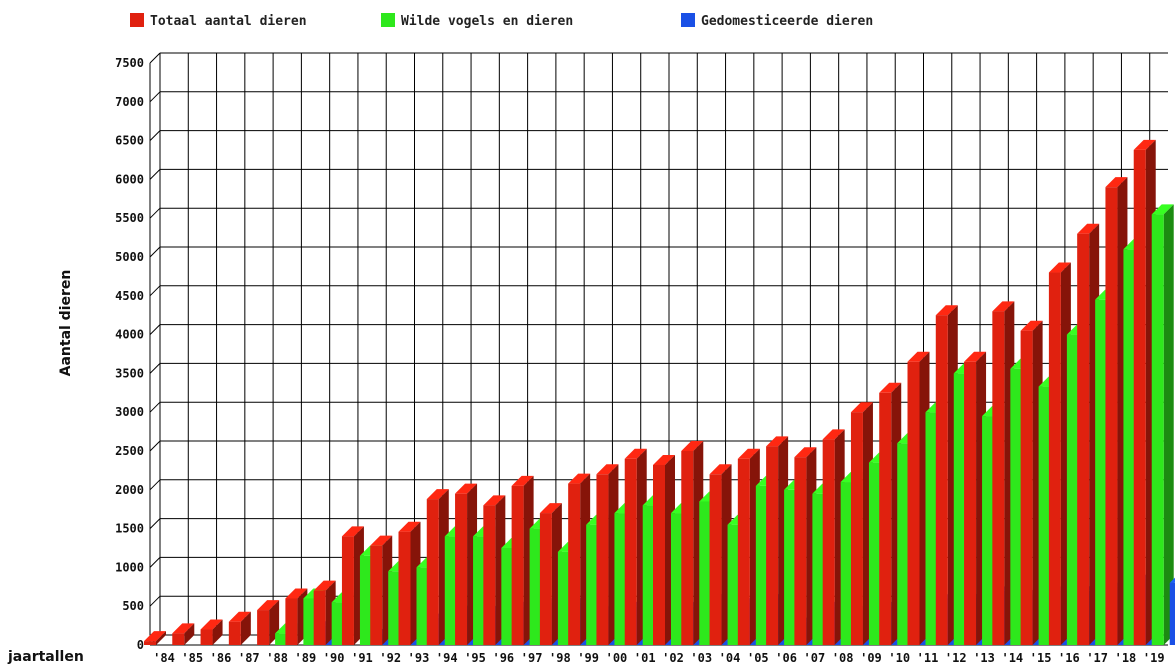 The height and width of the screenshot is (666, 1175). I want to click on x-tick-label: '15, so click(1041, 658).